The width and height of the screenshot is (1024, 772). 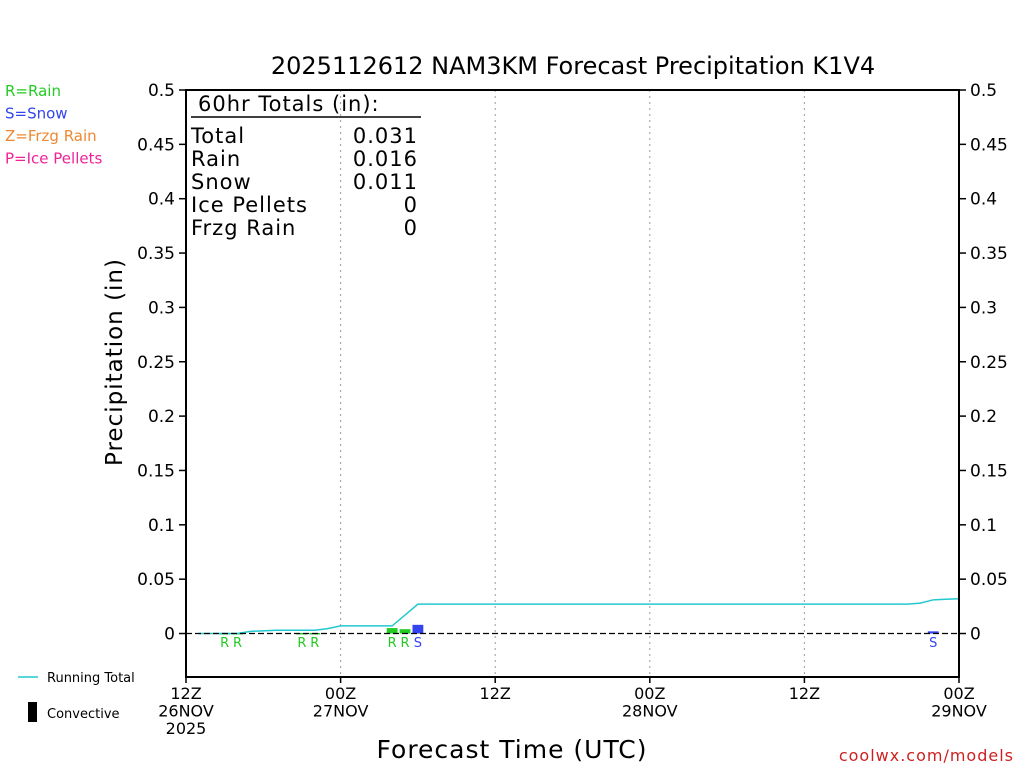 I want to click on x-tick-label: 27NOV, so click(x=341, y=711).